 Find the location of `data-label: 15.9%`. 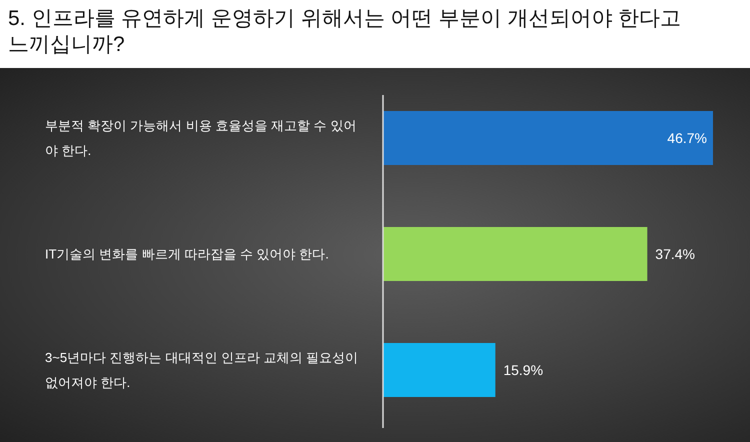

data-label: 15.9% is located at coordinates (523, 370).